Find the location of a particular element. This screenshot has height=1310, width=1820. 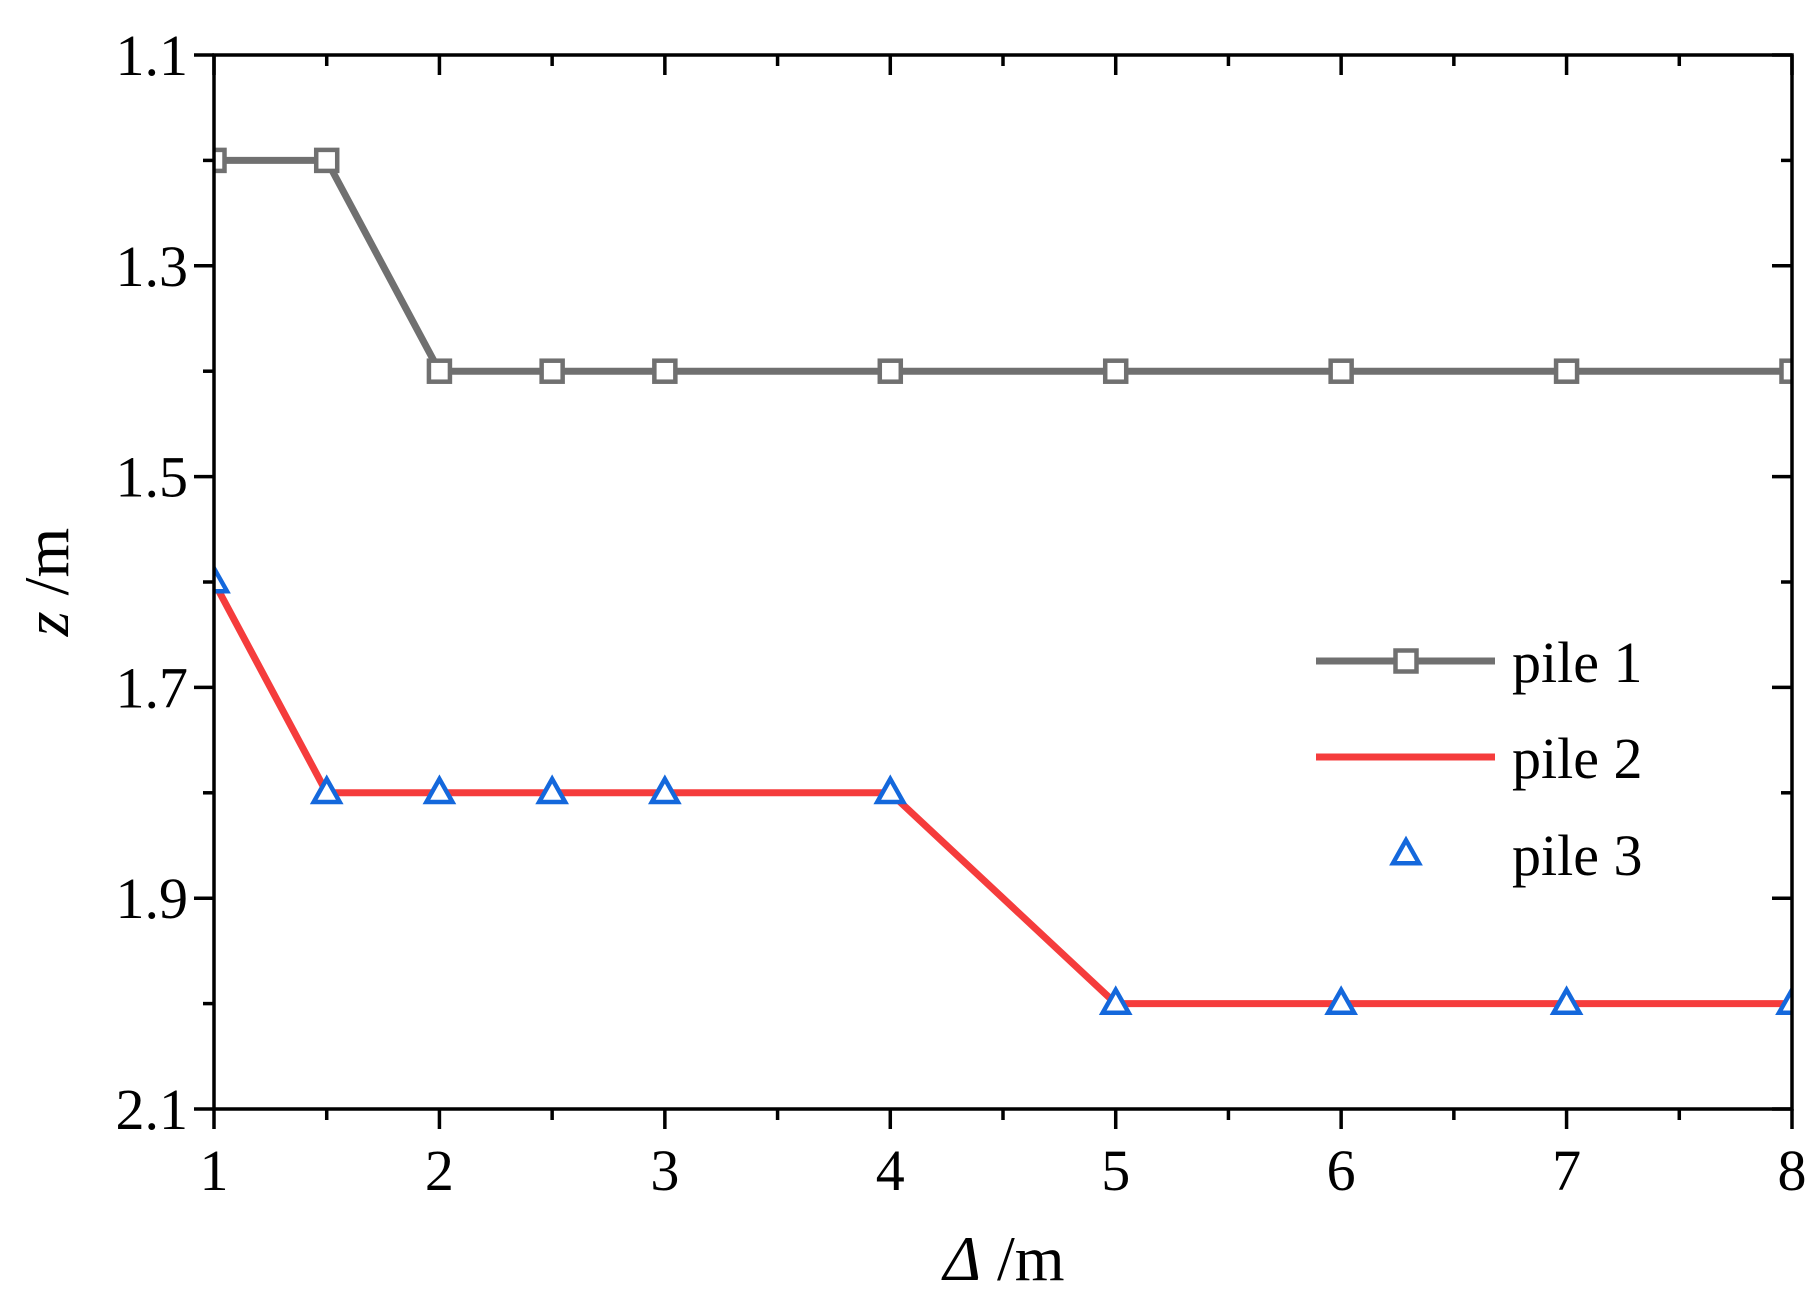

x-tick-label: 4 is located at coordinates (890, 1170).